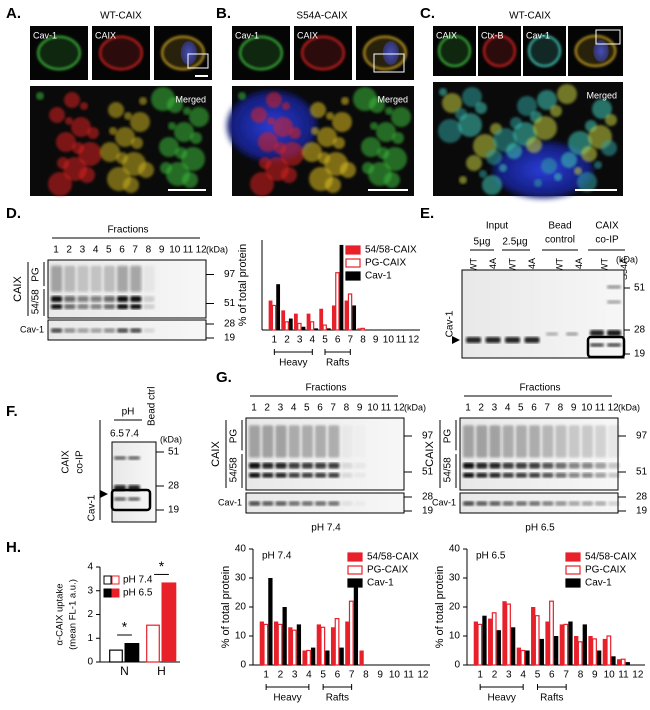 This screenshot has width=650, height=710. What do you see at coordinates (128, 412) in the screenshot?
I see `label: pH` at bounding box center [128, 412].